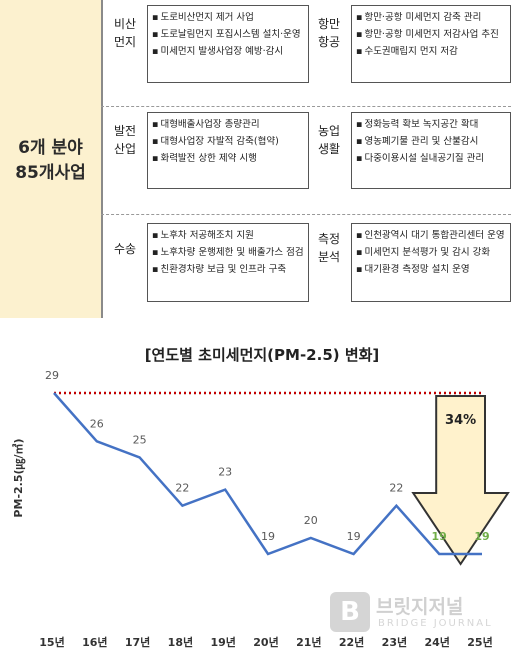  What do you see at coordinates (351, 642) in the screenshot?
I see `x-tick-label: 22년` at bounding box center [351, 642].